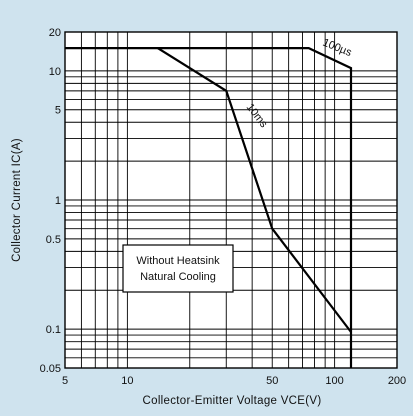  Describe the element at coordinates (50, 369) in the screenshot. I see `y-tick-label: 0.05` at that location.